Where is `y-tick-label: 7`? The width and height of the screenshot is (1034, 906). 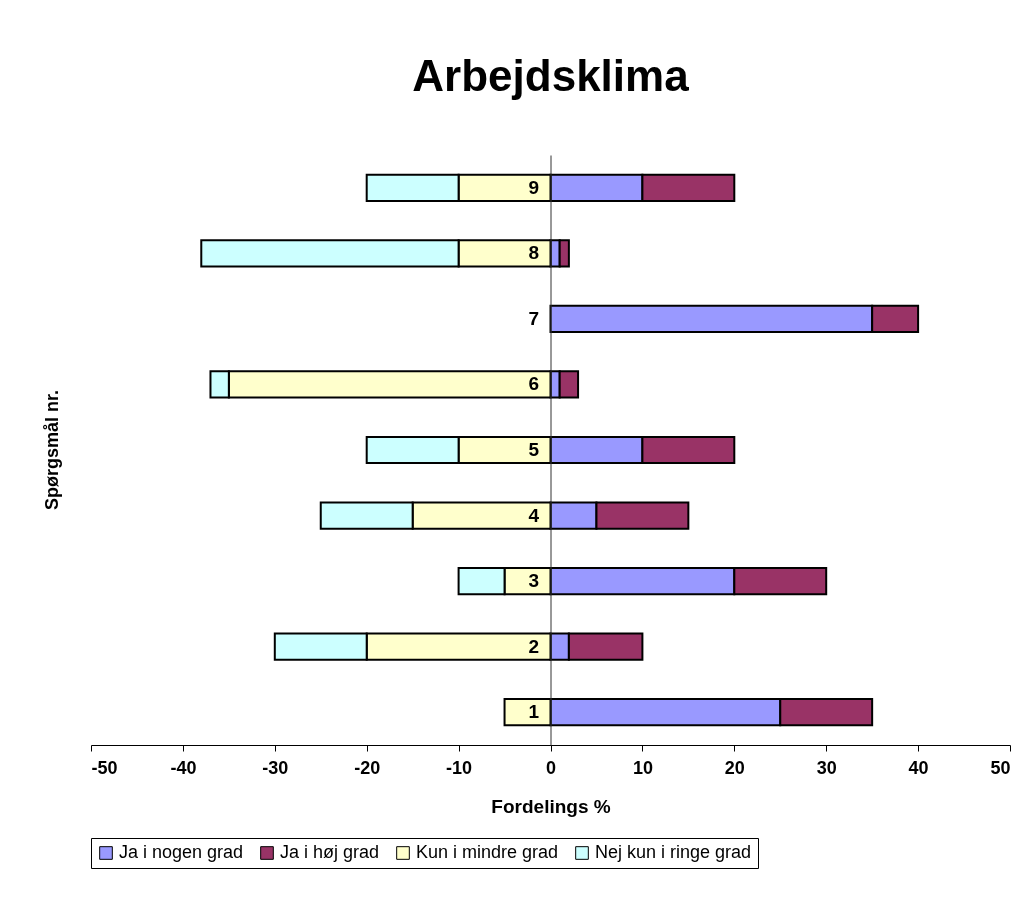 y-tick-label: 7 is located at coordinates (533, 318).